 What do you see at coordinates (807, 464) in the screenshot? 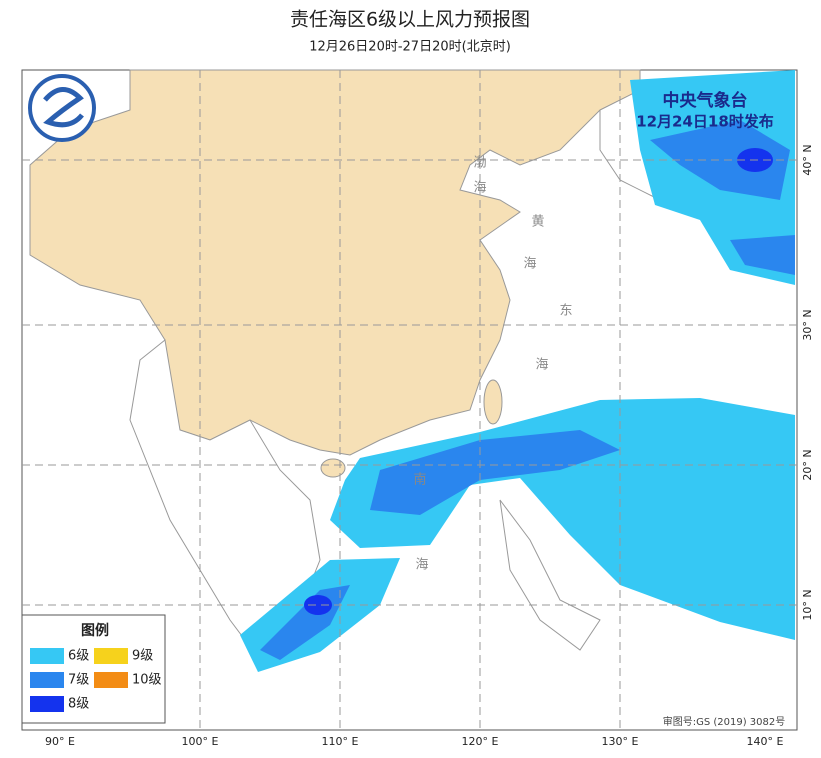
I see `lat-label: 20° N` at bounding box center [807, 464].